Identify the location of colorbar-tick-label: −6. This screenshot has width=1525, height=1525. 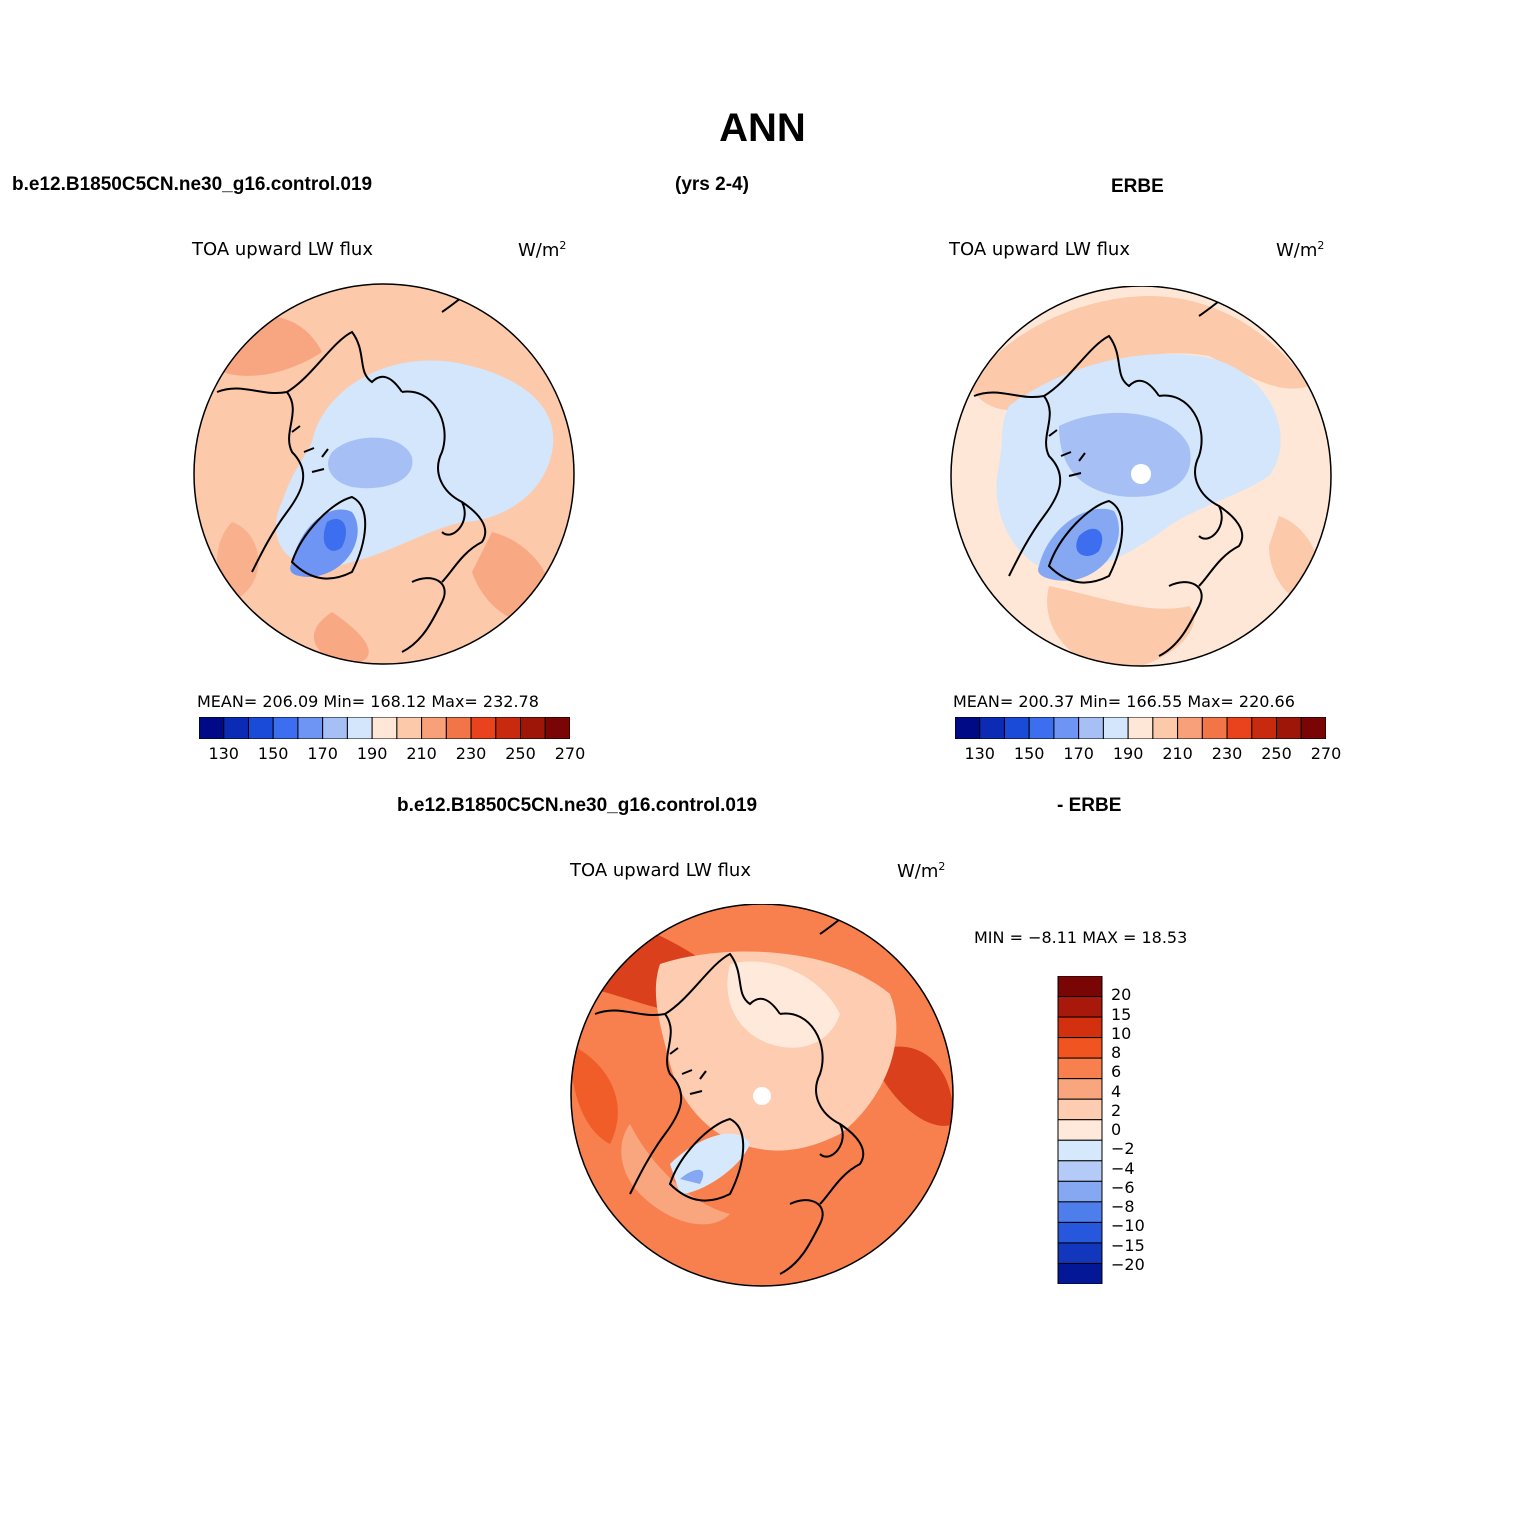
(1123, 1187).